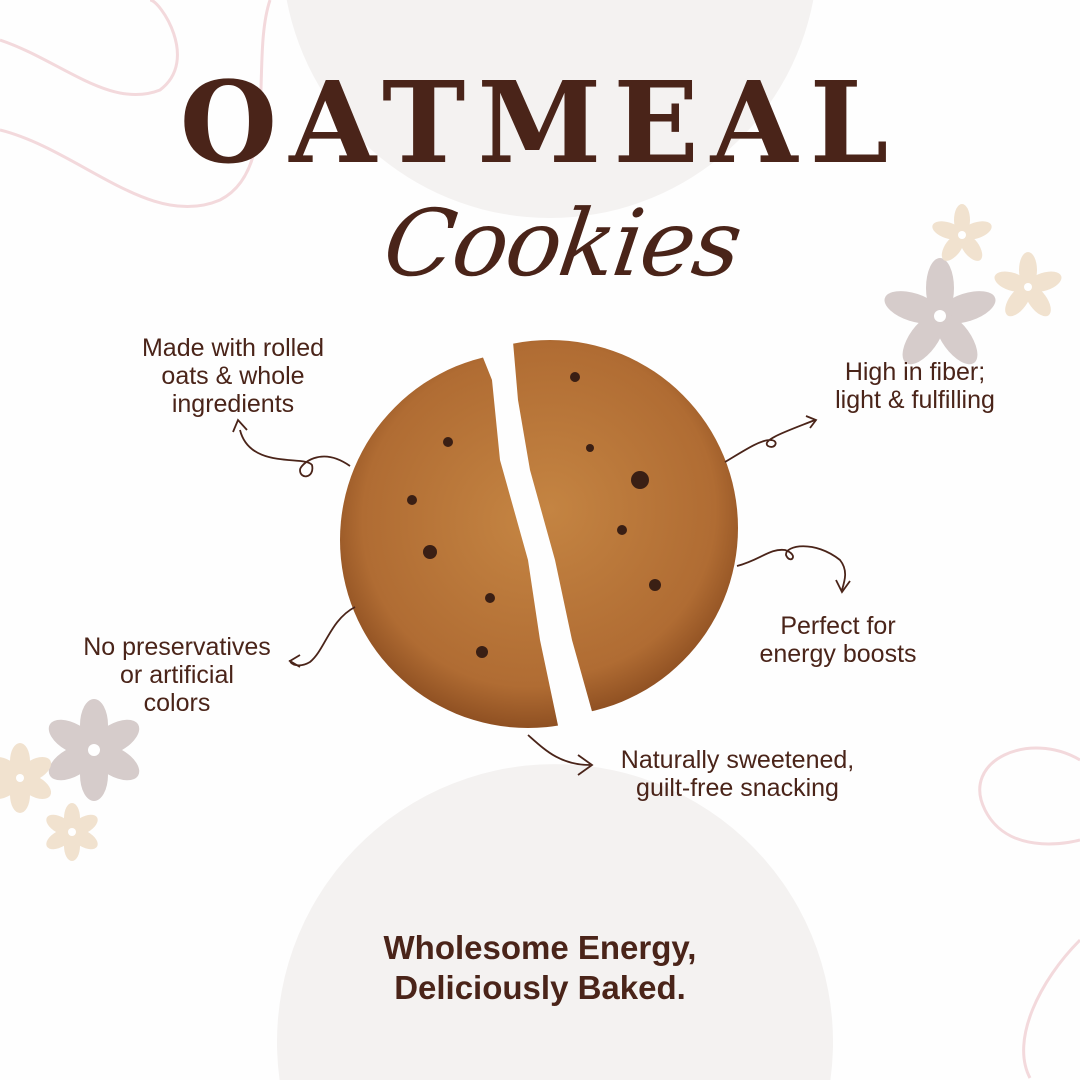  I want to click on feature-line: or artificial, so click(177, 675).